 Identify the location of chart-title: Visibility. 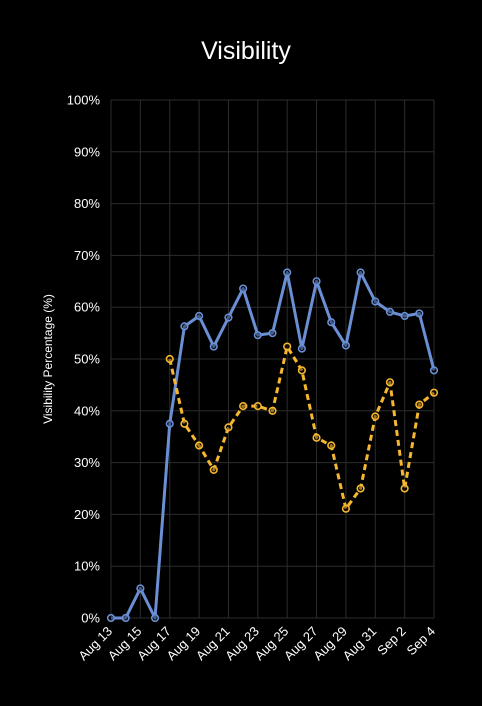
(246, 51).